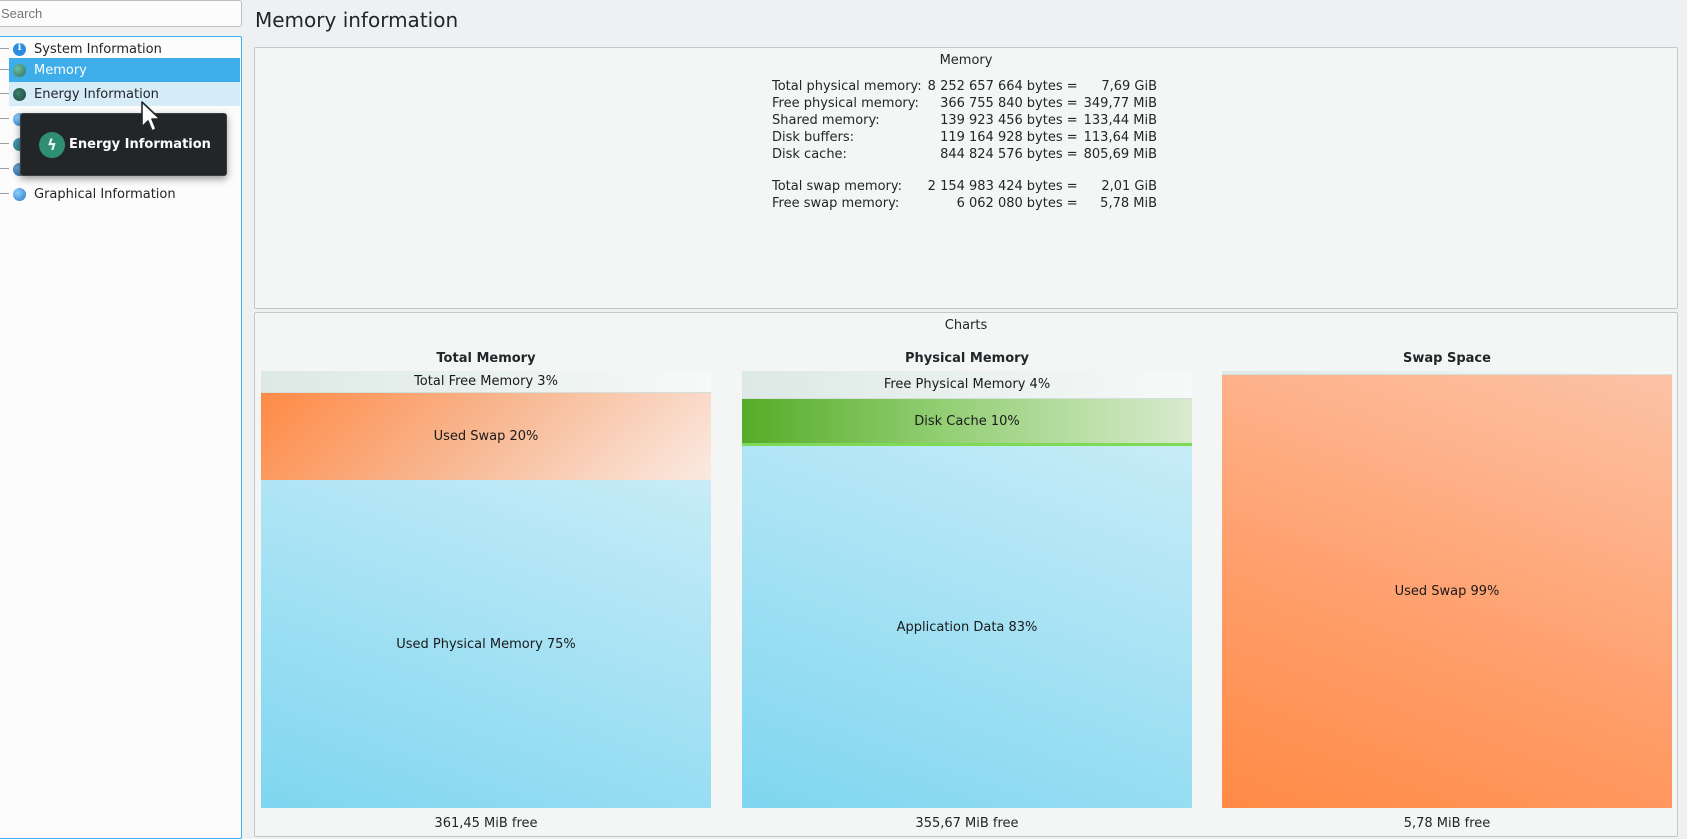 This screenshot has height=839, width=1687. I want to click on sidebar-item-label: Graphical Information, so click(105, 194).